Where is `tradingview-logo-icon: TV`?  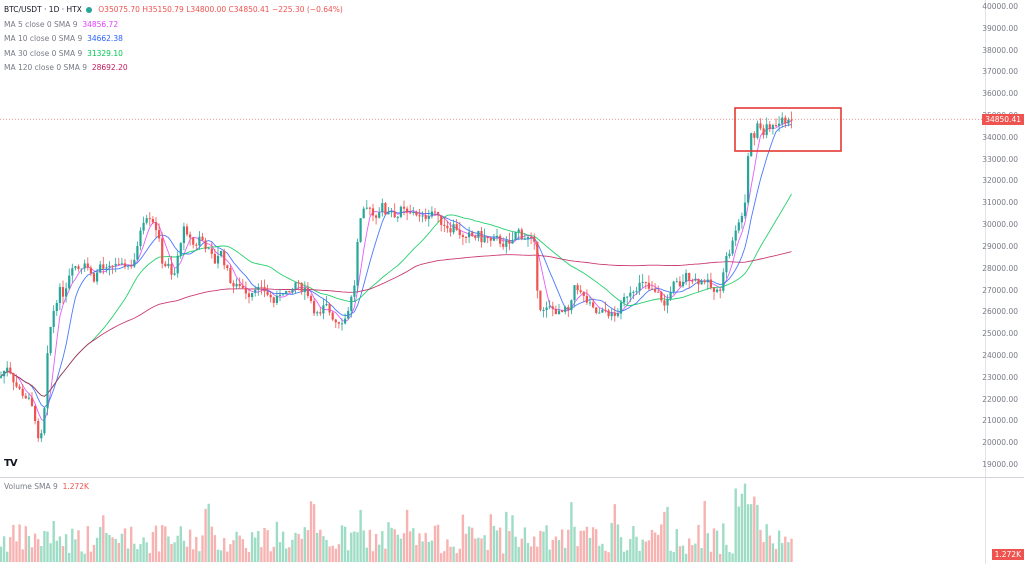 tradingview-logo-icon: TV is located at coordinates (11, 463).